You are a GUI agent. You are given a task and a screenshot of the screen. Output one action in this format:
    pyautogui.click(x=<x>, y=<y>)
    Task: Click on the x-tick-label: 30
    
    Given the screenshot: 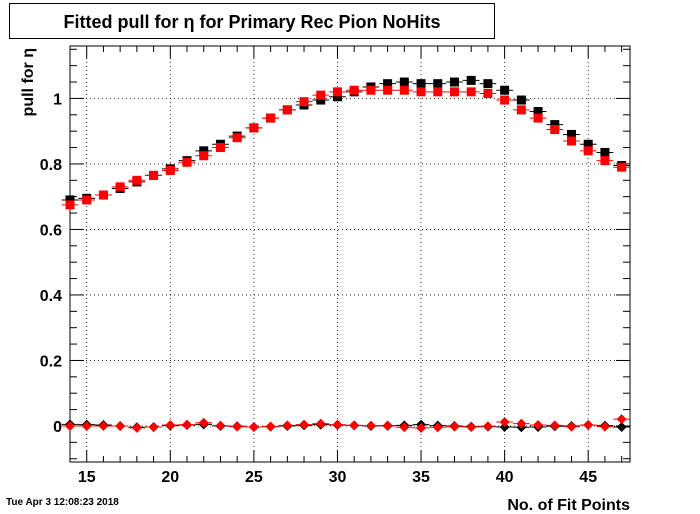 What is the action you would take?
    pyautogui.click(x=338, y=477)
    